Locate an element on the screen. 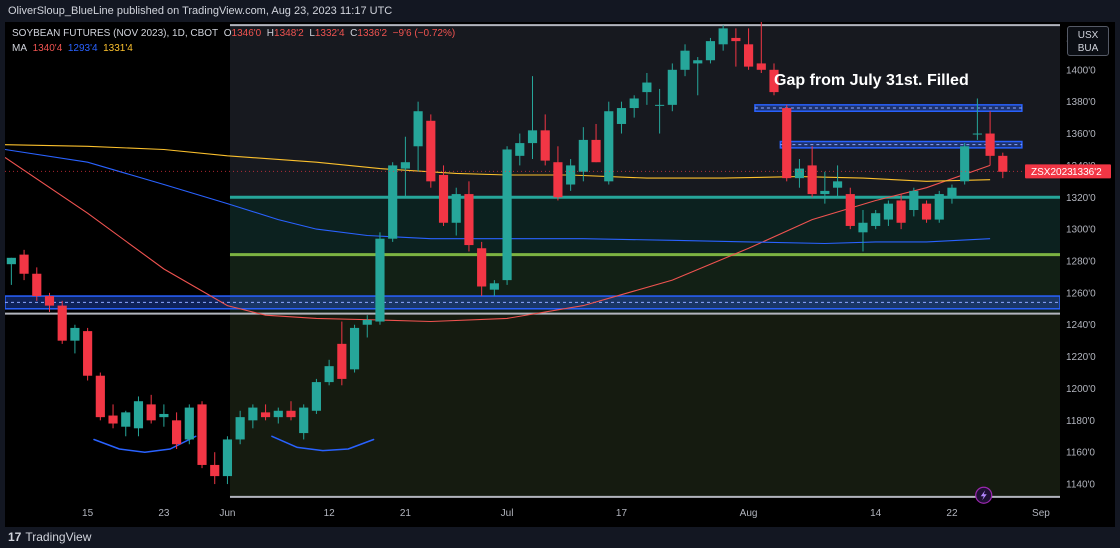 Image resolution: width=1120 pixels, height=548 pixels. y-tick-label: 1160'0 is located at coordinates (1080, 453).